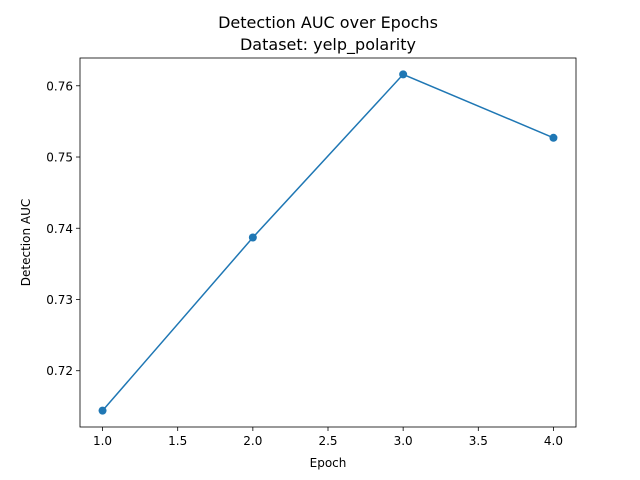  I want to click on y-tick-label: 0.72, so click(59, 371).